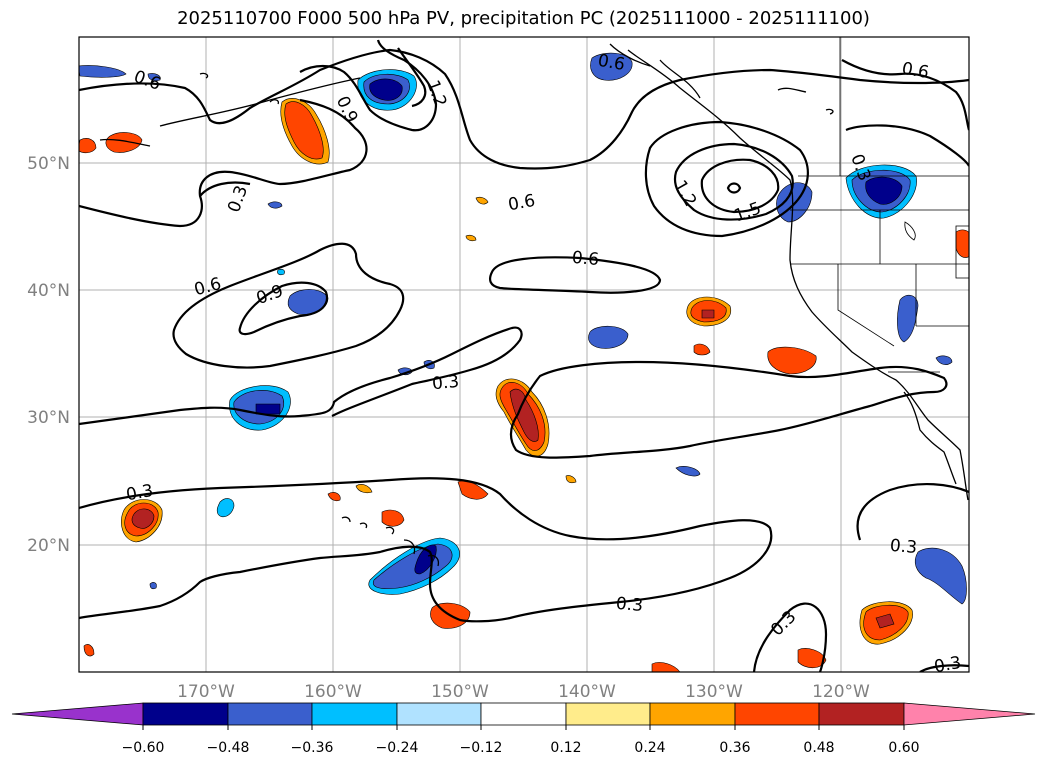 The image size is (1047, 765). What do you see at coordinates (333, 692) in the screenshot?
I see `lon-label: 160°W` at bounding box center [333, 692].